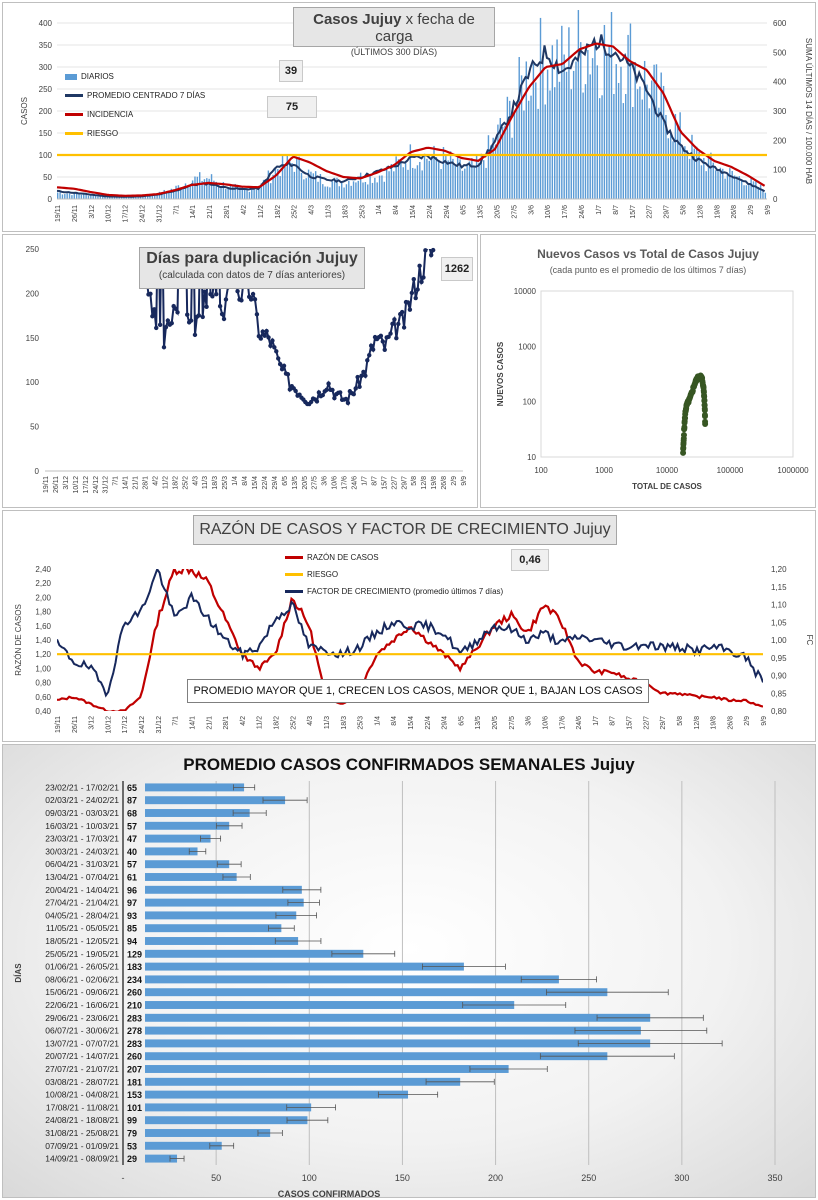  What do you see at coordinates (175, 483) in the screenshot?
I see `x-tick-label: 18/2` at bounding box center [175, 483].